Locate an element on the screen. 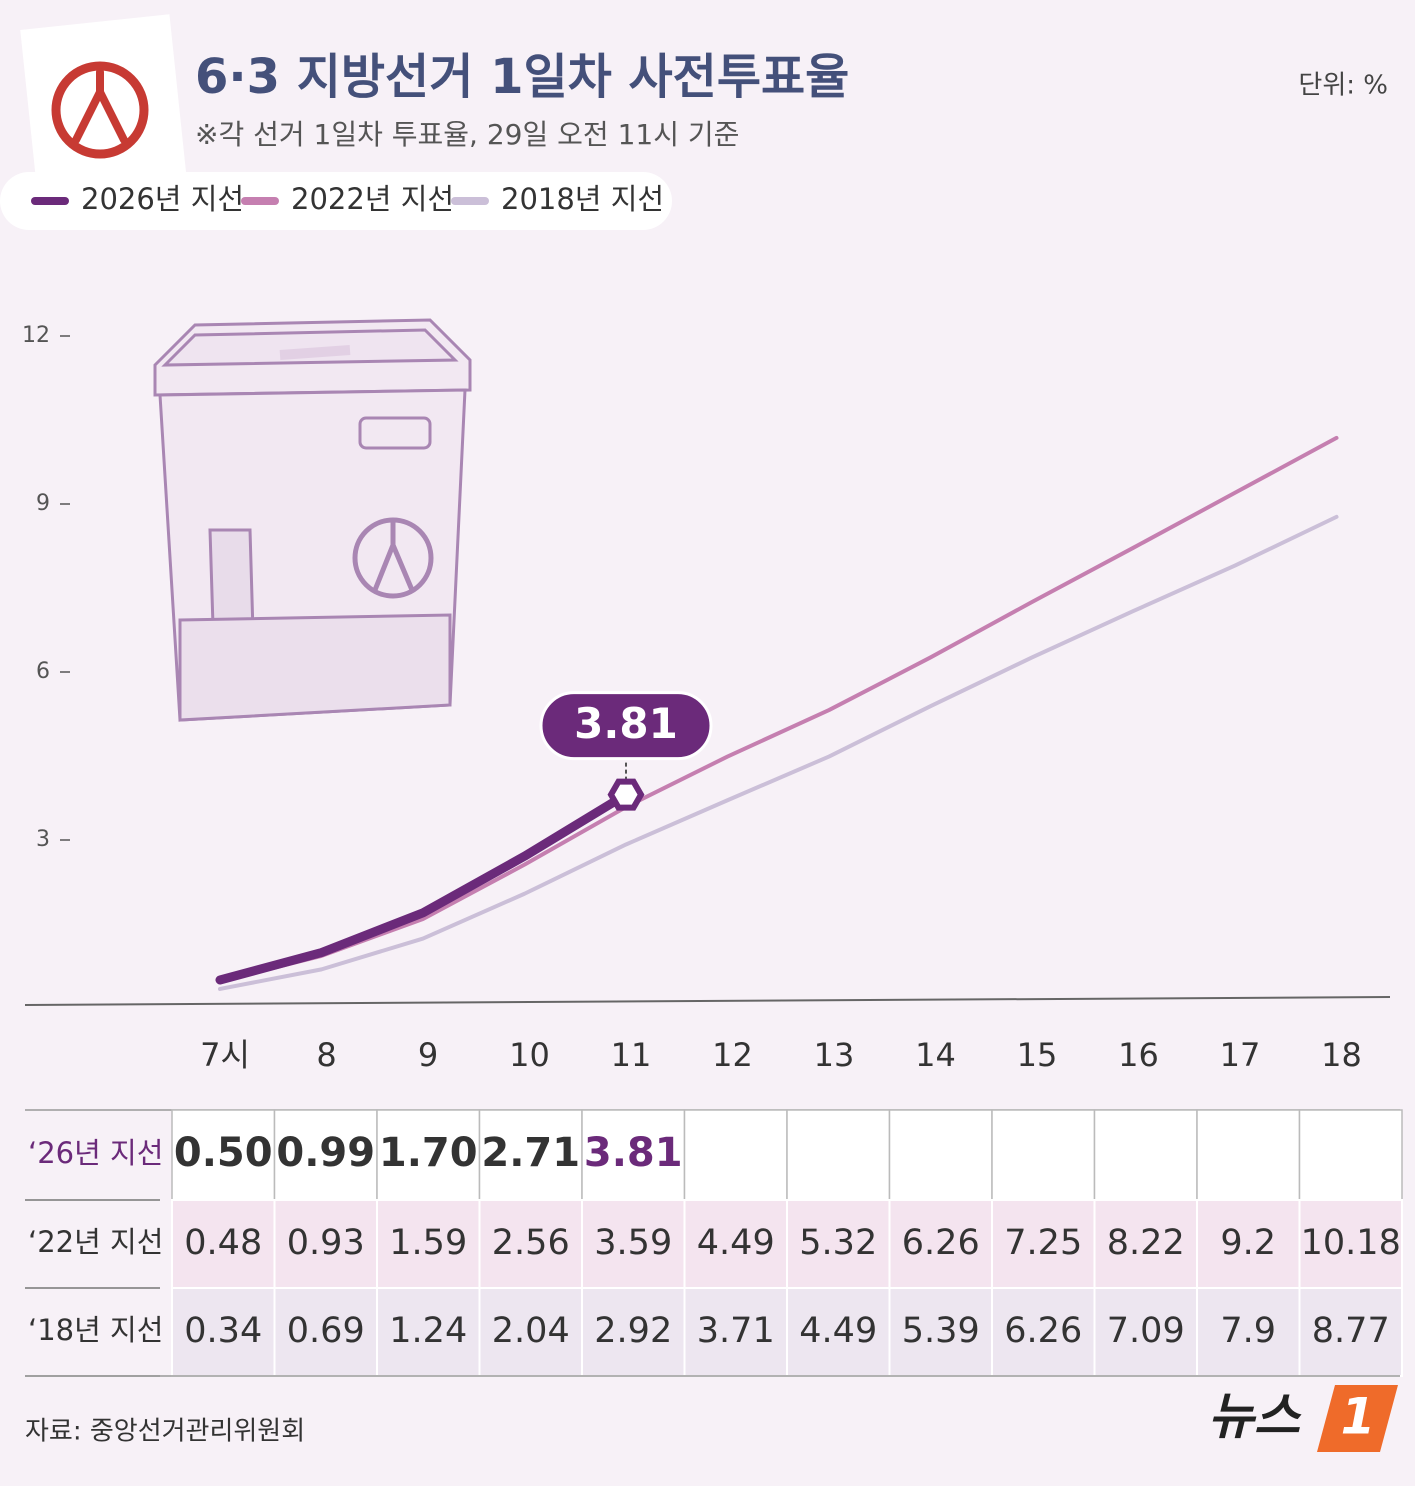  x-tick-label: 17 is located at coordinates (1240, 1055).